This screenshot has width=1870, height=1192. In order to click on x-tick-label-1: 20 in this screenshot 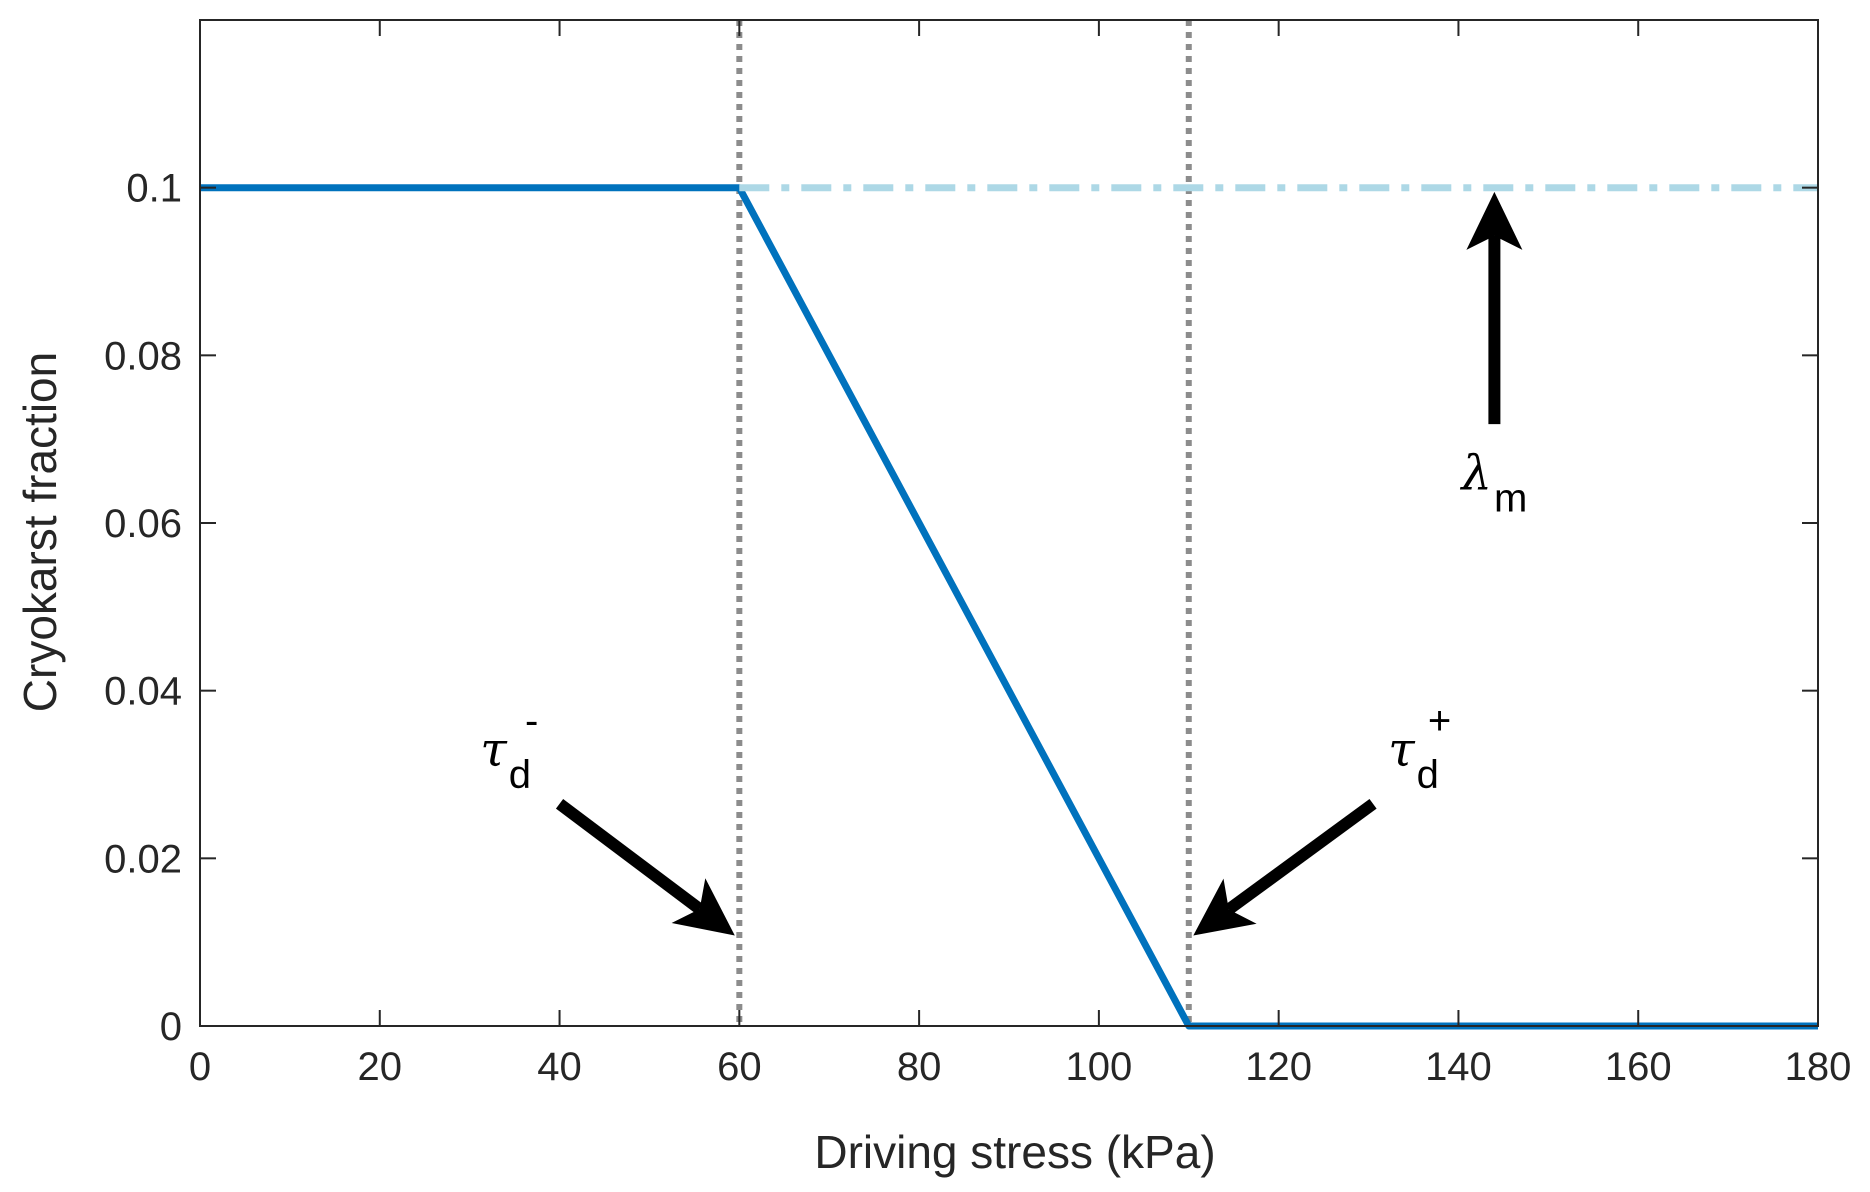, I will do `click(380, 1067)`.